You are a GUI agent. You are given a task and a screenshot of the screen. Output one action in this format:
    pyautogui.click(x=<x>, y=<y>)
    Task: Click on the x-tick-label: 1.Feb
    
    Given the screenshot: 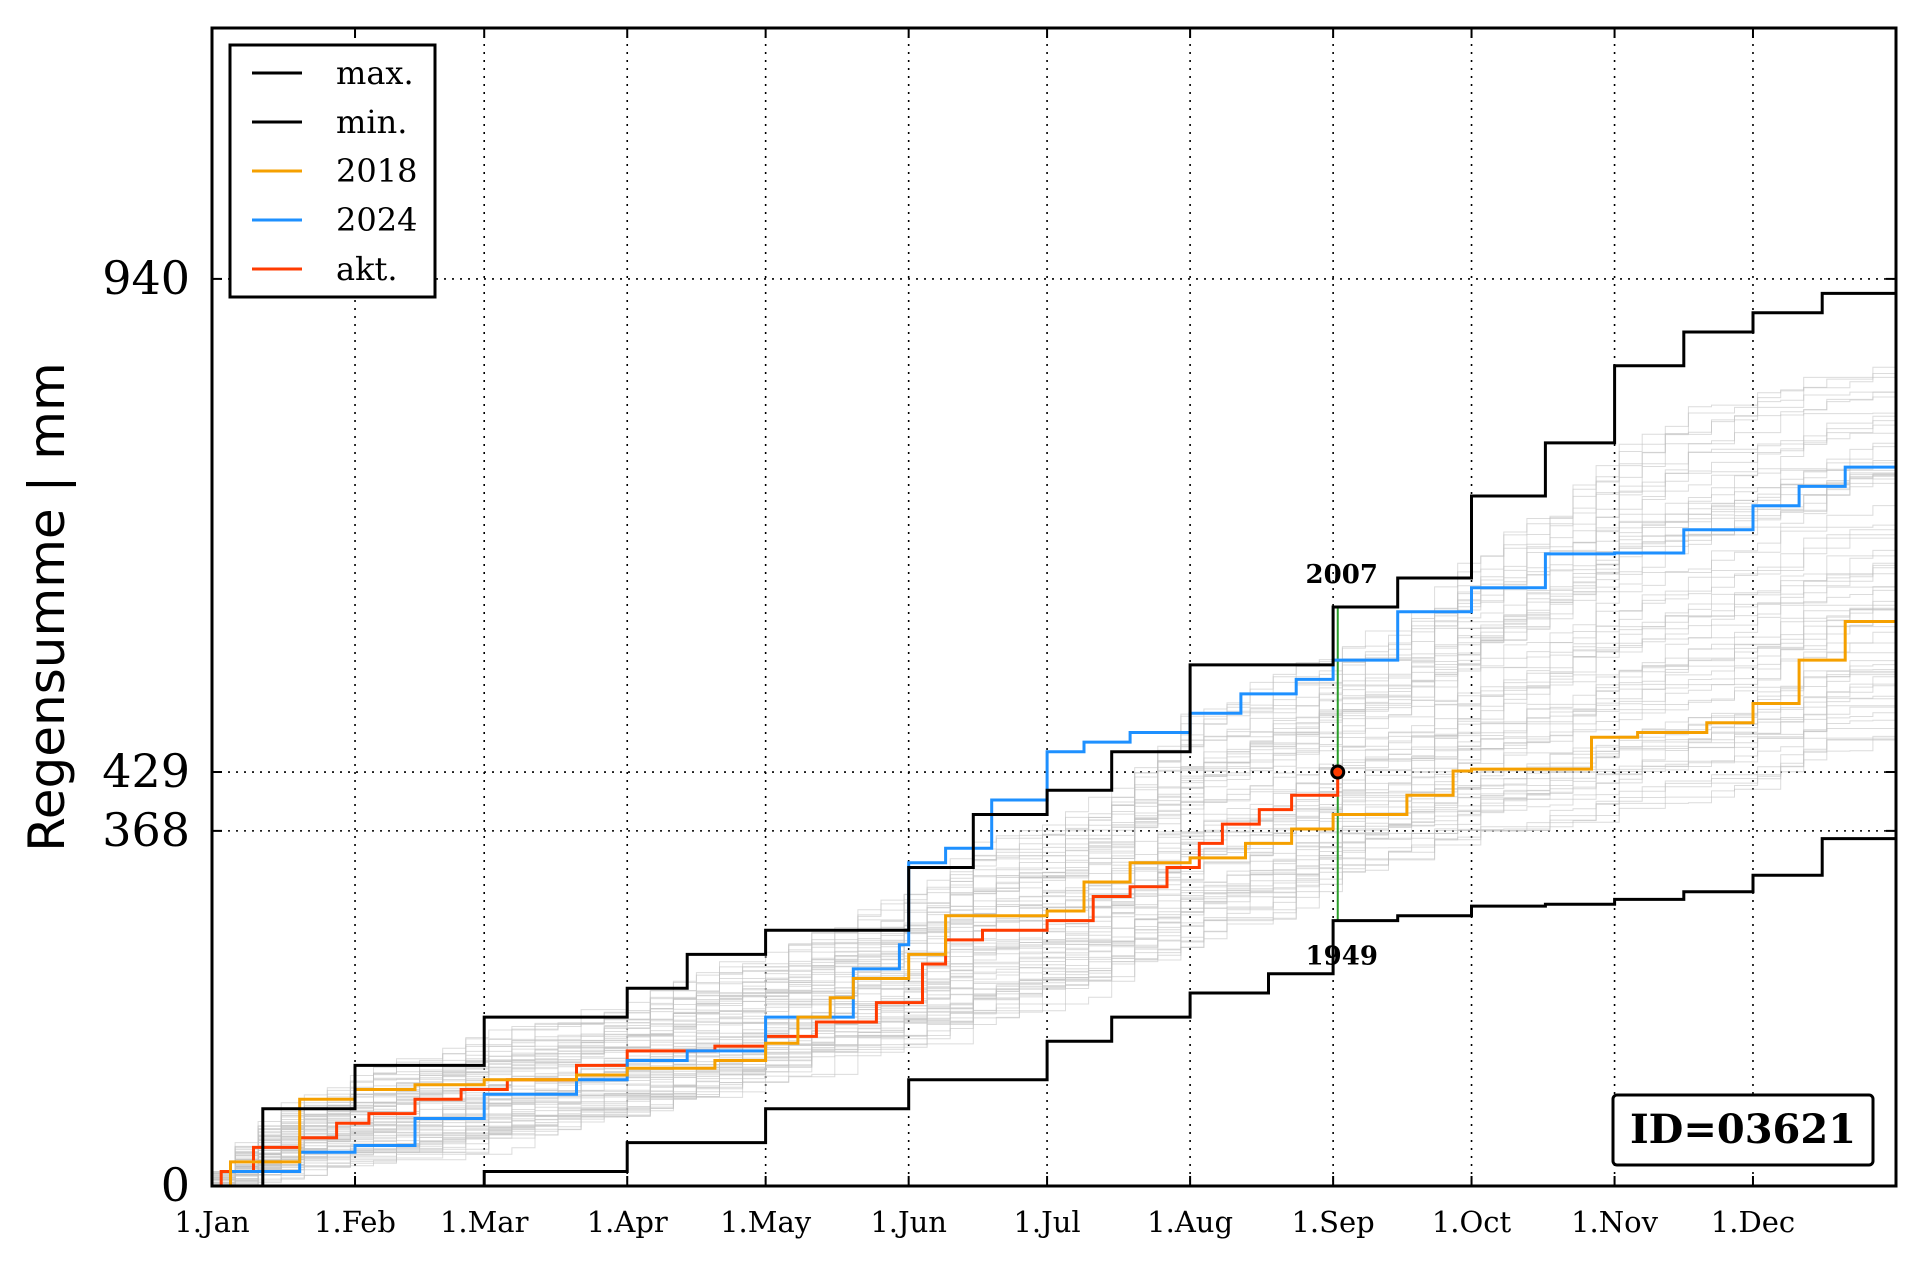 What is the action you would take?
    pyautogui.click(x=355, y=1222)
    